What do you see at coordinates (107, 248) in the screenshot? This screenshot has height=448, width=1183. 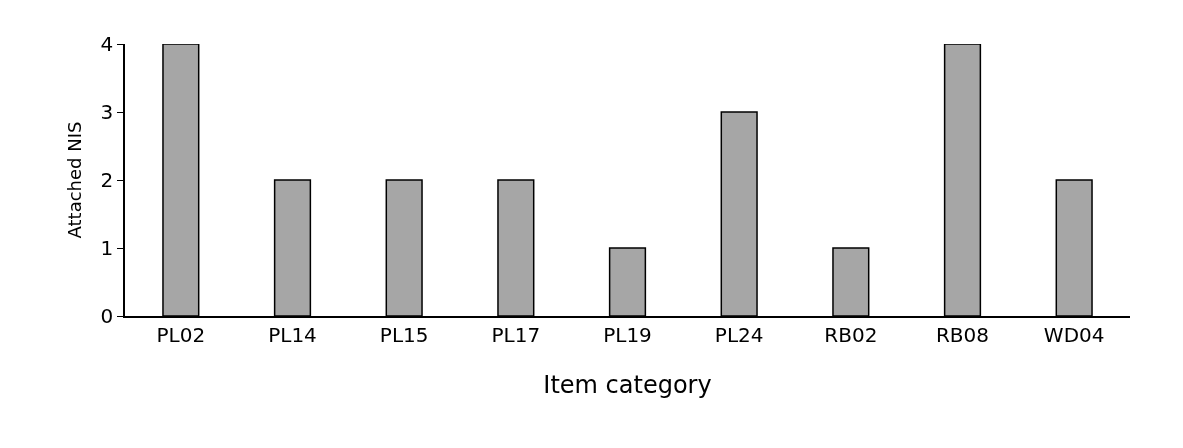 I see `y-tick-label: 1` at bounding box center [107, 248].